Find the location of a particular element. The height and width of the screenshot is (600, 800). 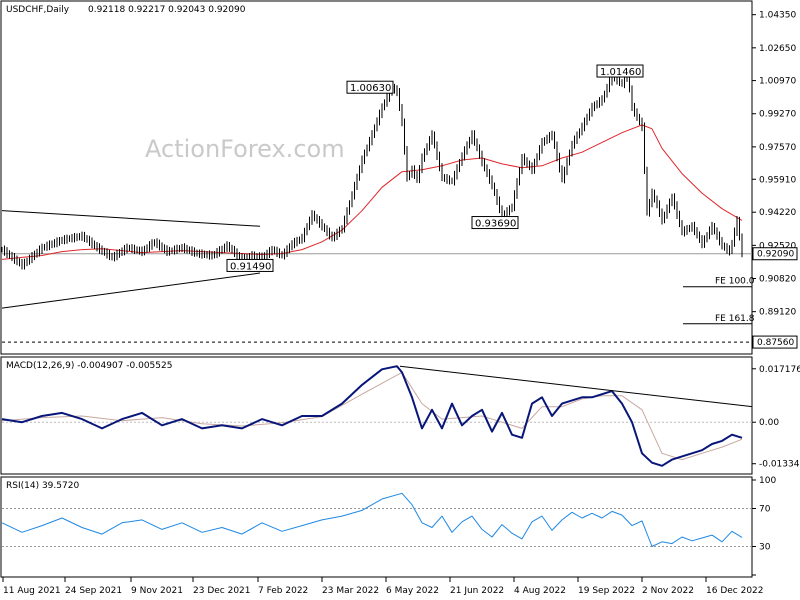

price-tick-label: 0.92520 is located at coordinates (777, 246).